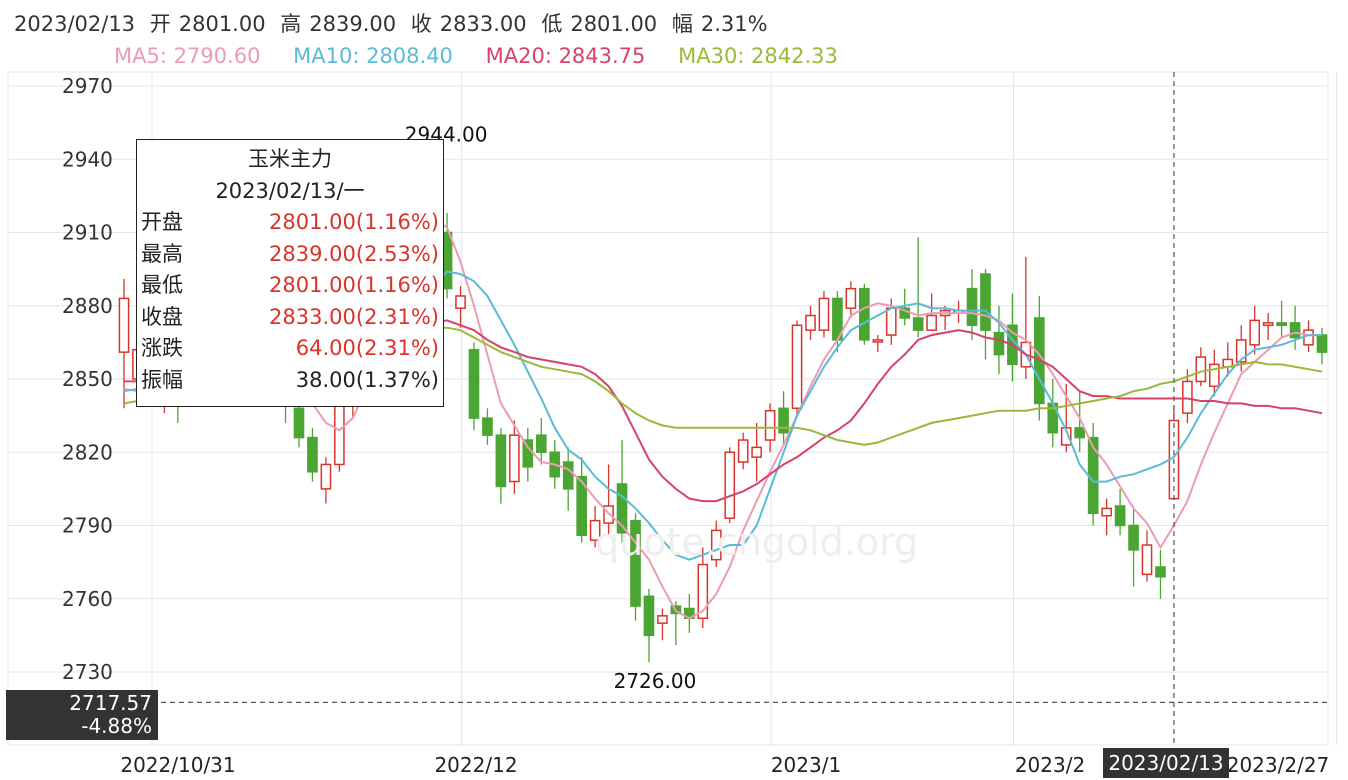 The width and height of the screenshot is (1348, 780). I want to click on tooltip-label: 开盘, so click(162, 222).